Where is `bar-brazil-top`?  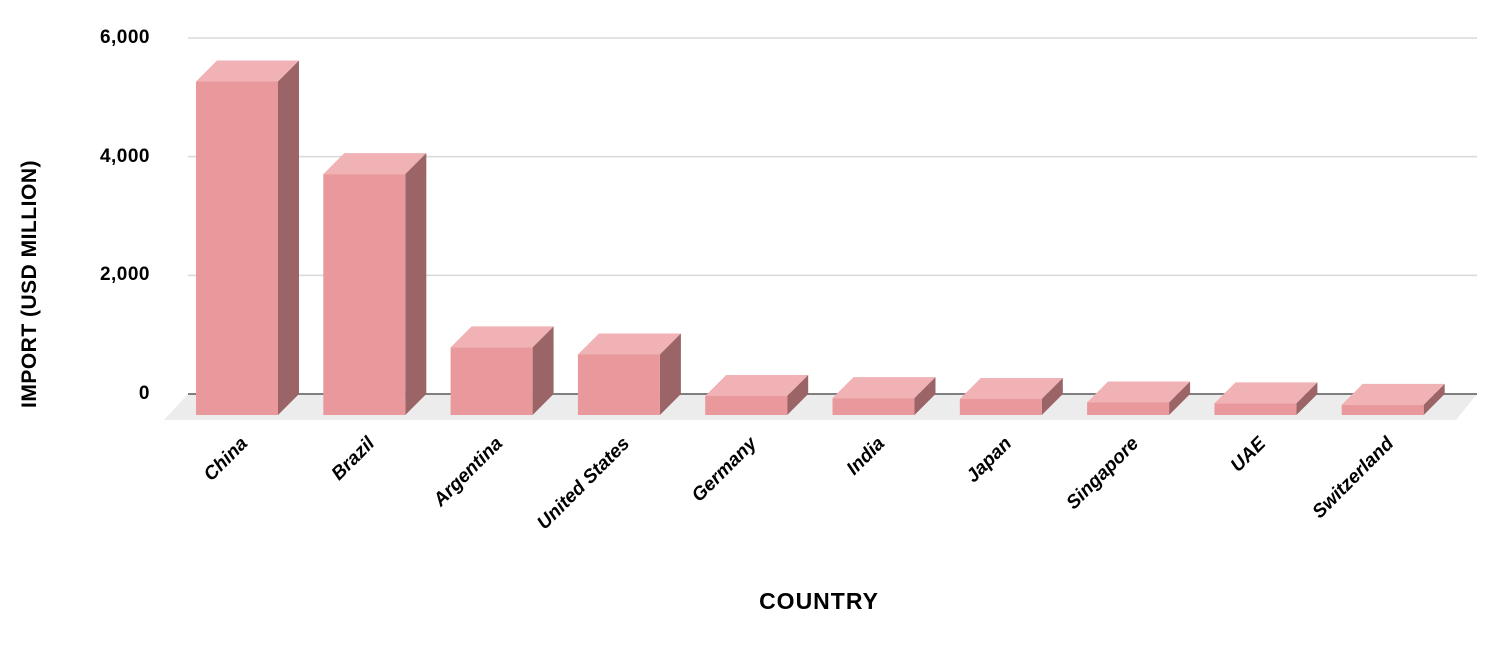
bar-brazil-top is located at coordinates (375, 164).